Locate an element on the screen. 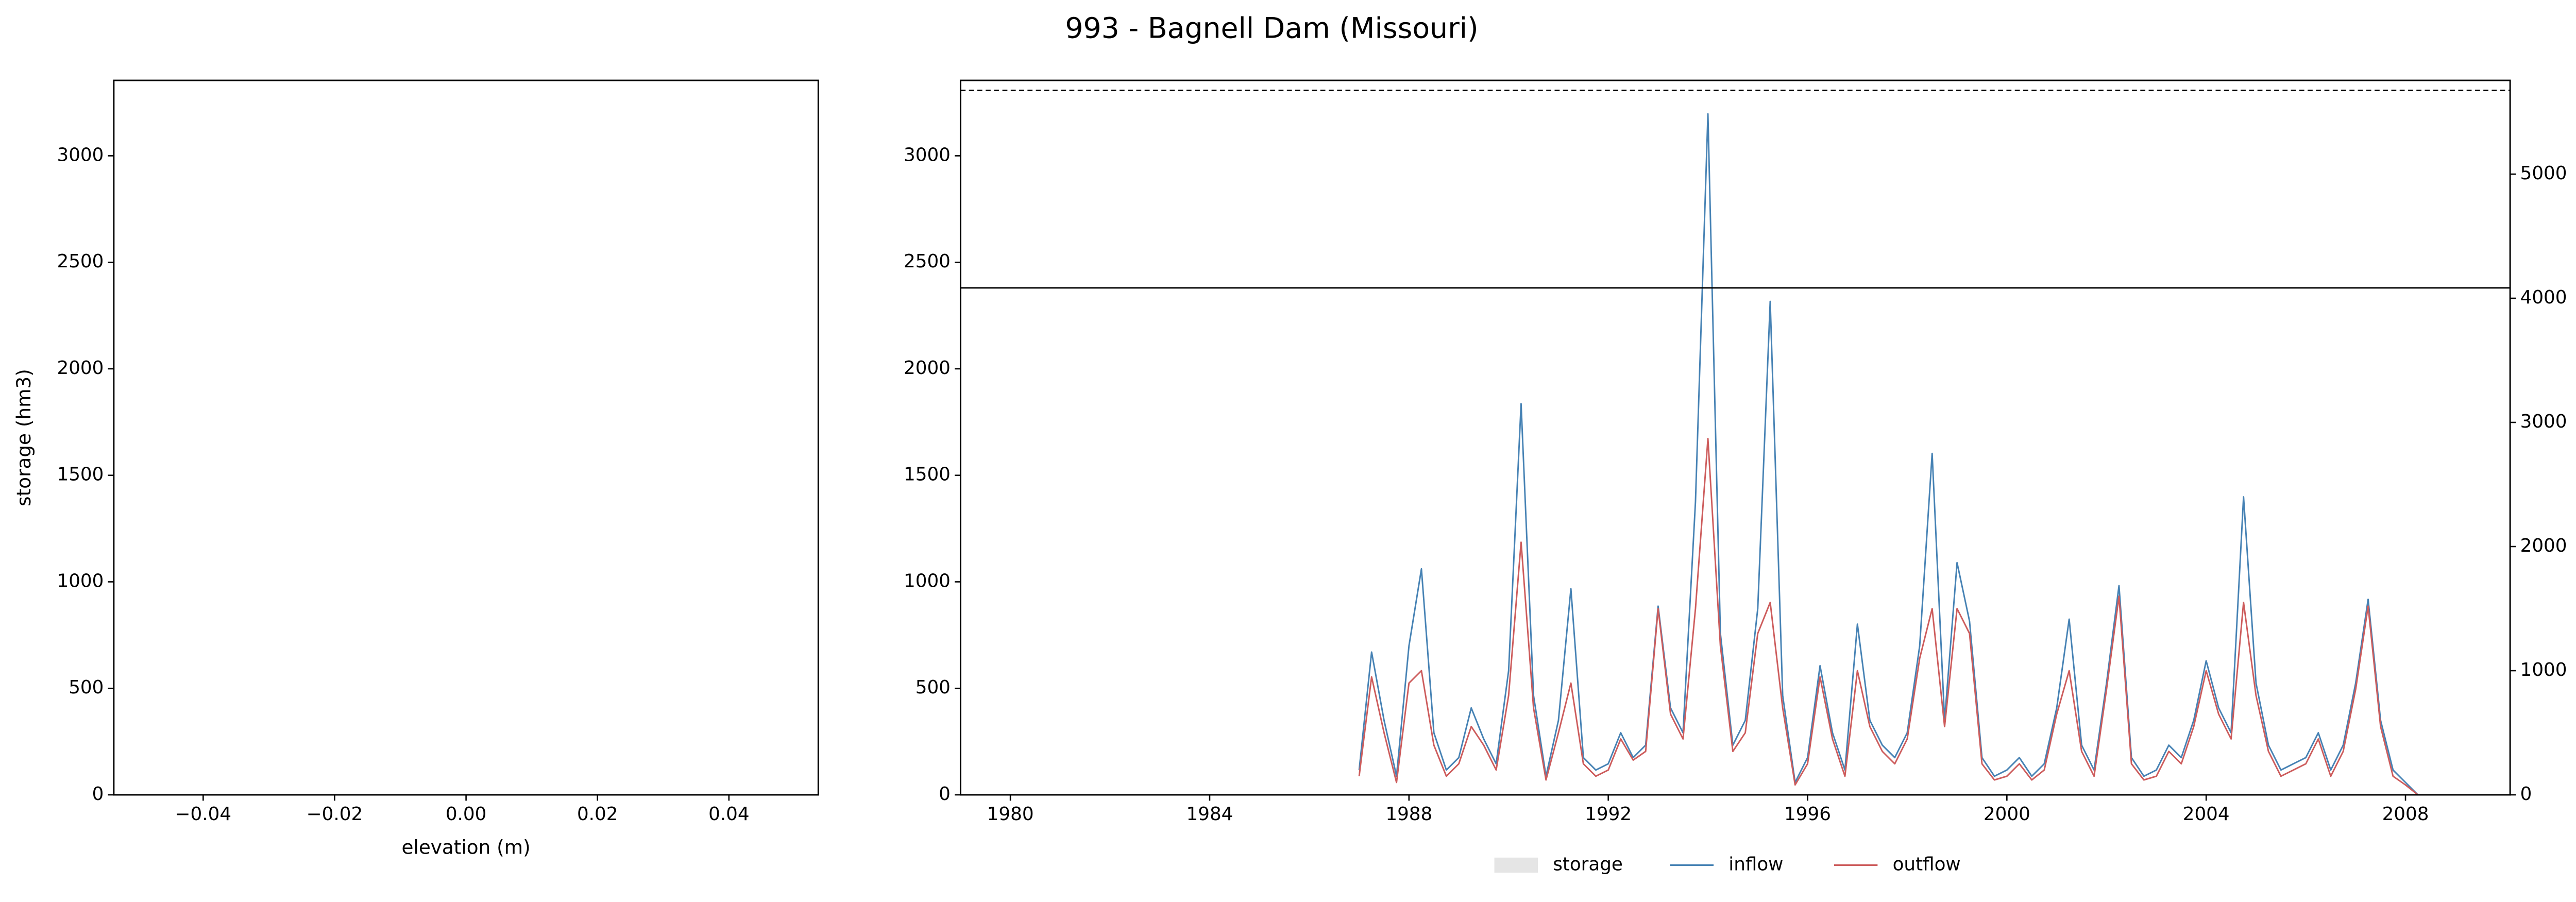 The image size is (2576, 902). y2-tick-label: 1000 is located at coordinates (2543, 669).